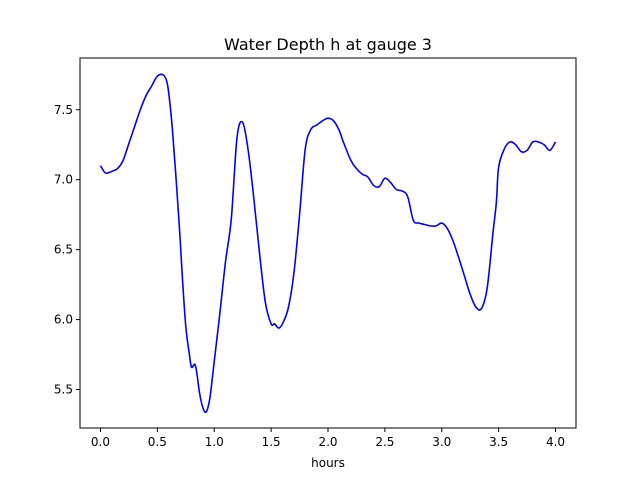  Describe the element at coordinates (63, 320) in the screenshot. I see `y-tick-label: 6.0` at that location.